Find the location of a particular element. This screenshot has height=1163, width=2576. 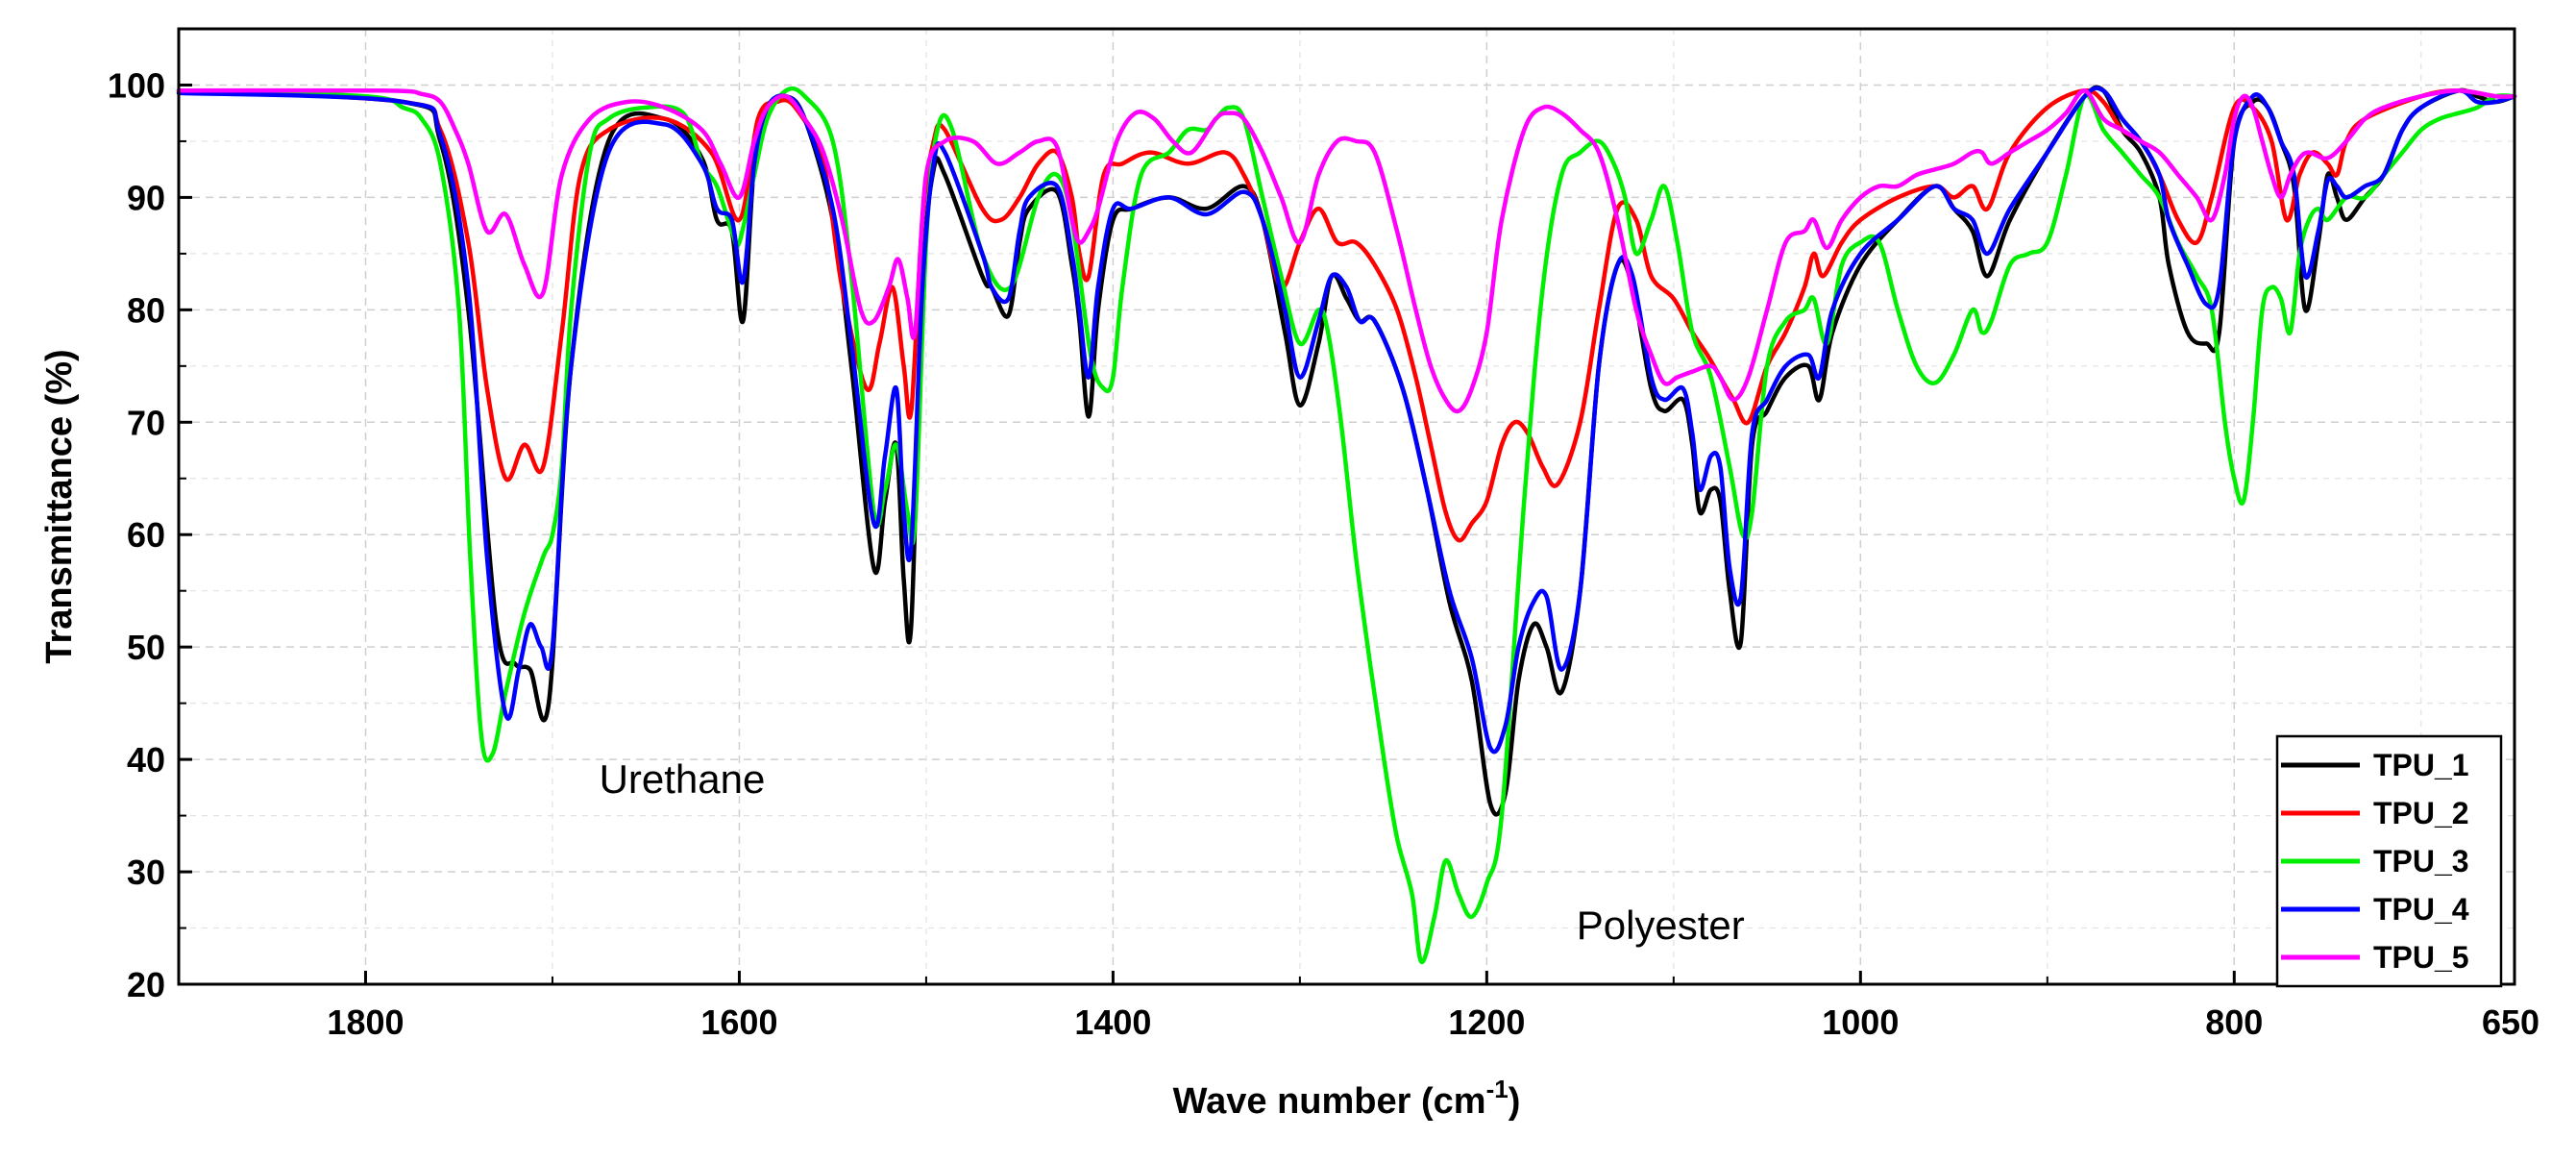

x-axis-title: Wave number (cm-1) is located at coordinates (1347, 1098).